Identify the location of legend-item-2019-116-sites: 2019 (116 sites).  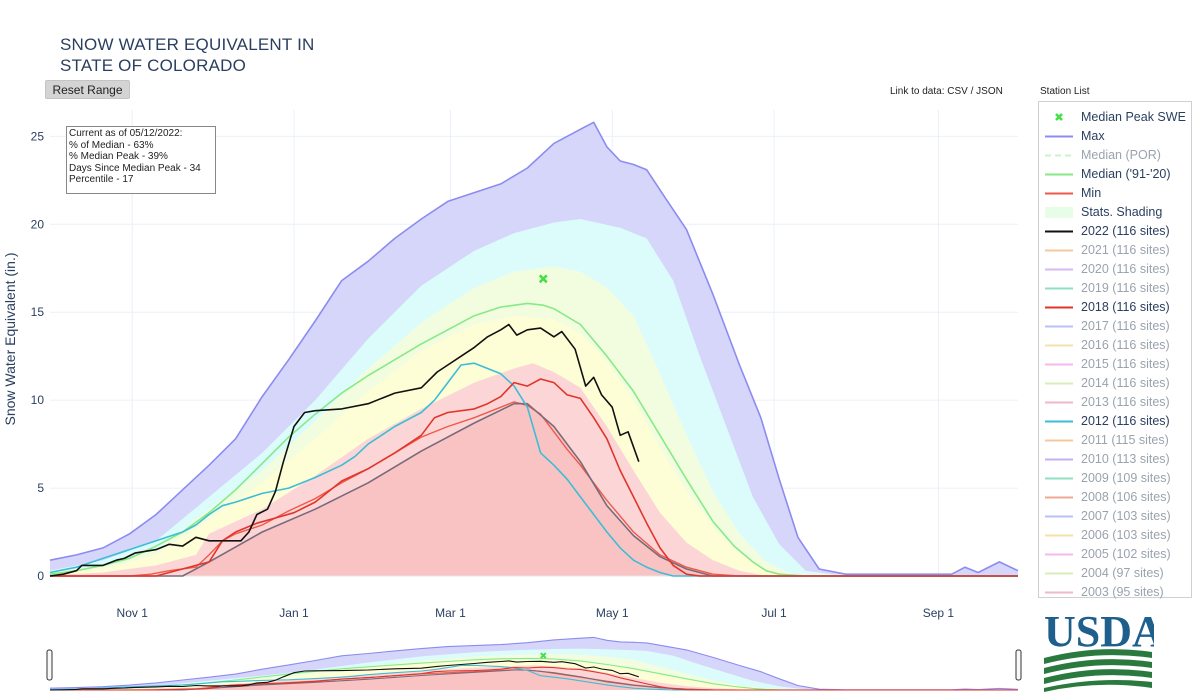
(1115, 288).